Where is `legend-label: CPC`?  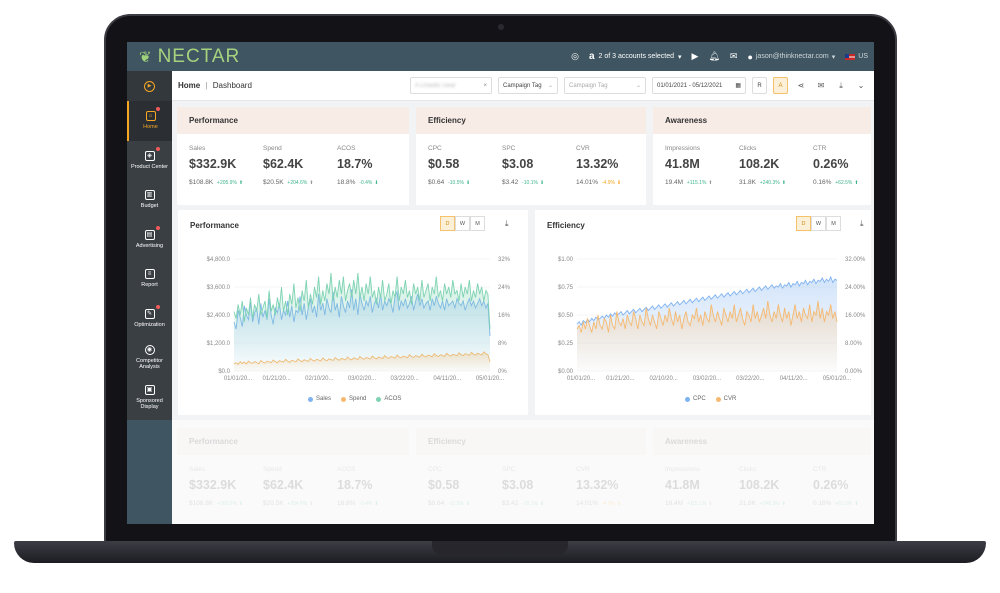 legend-label: CPC is located at coordinates (699, 399).